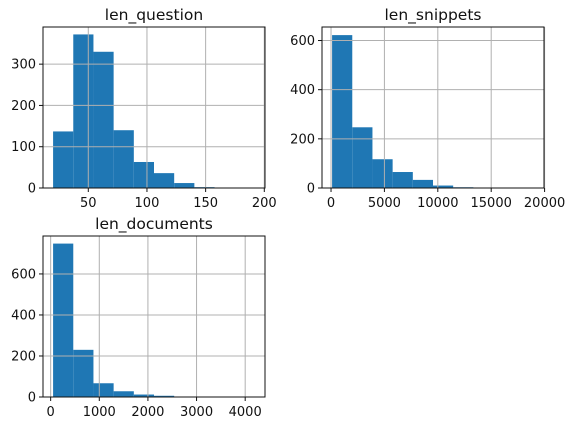 This screenshot has width=570, height=428. What do you see at coordinates (147, 412) in the screenshot?
I see `x-tick-label: 2000` at bounding box center [147, 412].